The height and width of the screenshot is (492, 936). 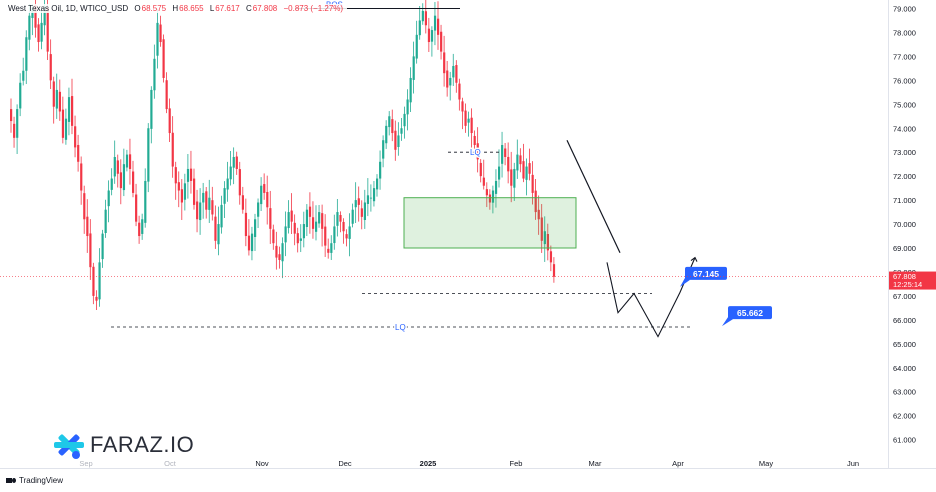 I want to click on target2-badge, so click(x=750, y=313).